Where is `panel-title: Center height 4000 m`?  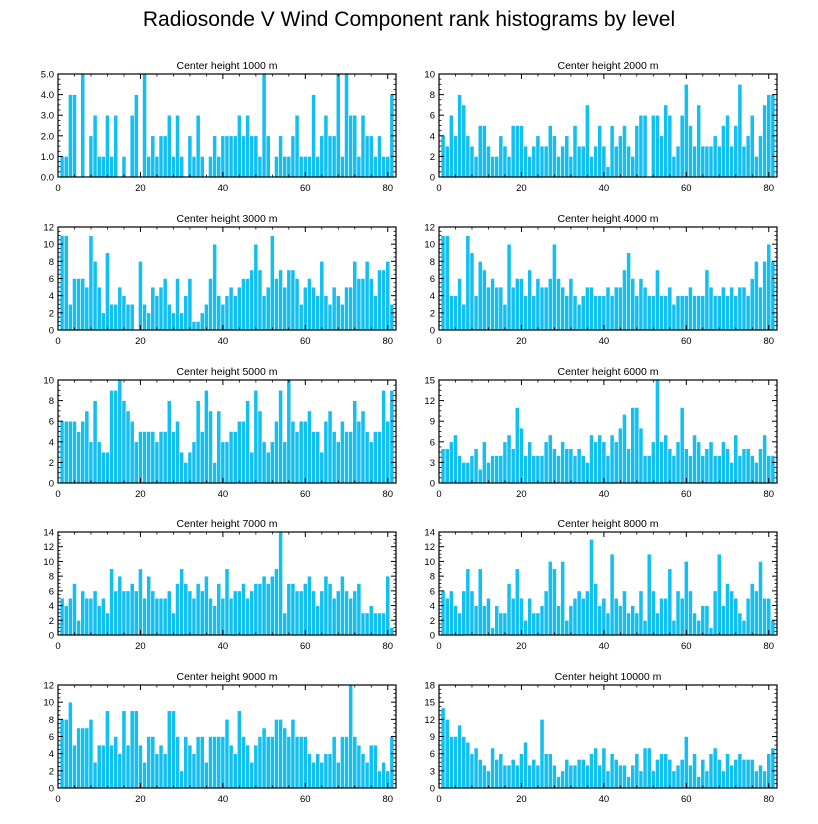 panel-title: Center height 4000 m is located at coordinates (608, 219).